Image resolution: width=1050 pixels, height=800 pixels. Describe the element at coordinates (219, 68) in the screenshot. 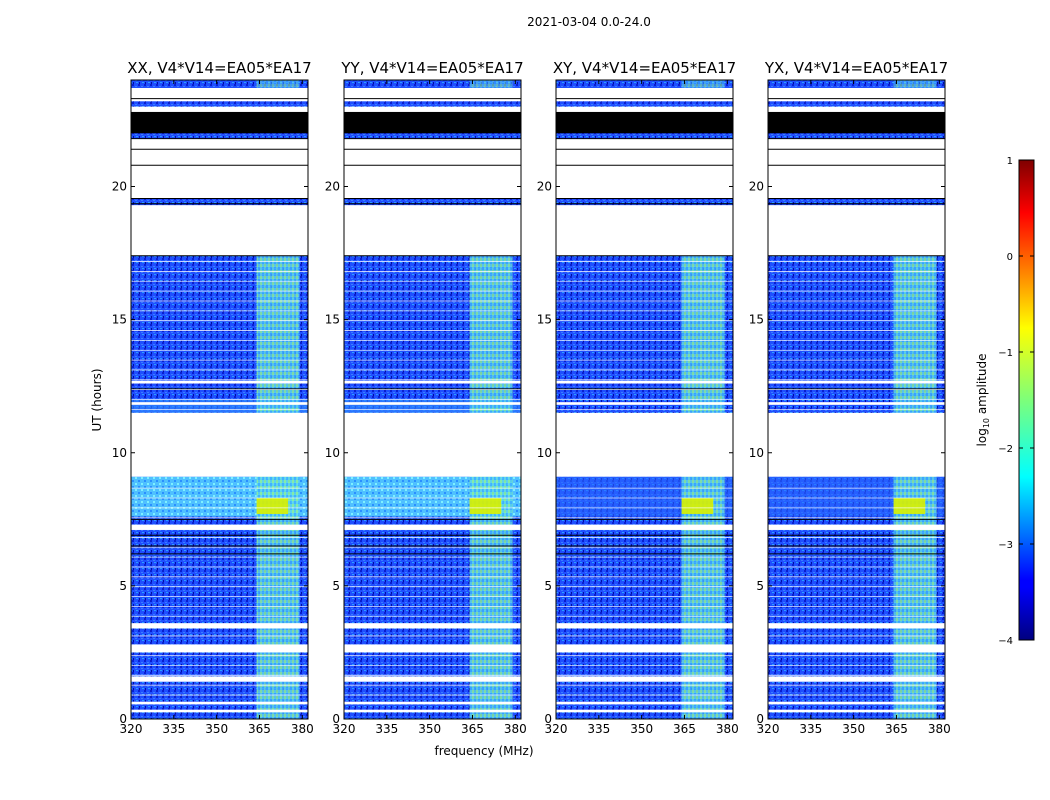

I see `panel-title: XX, V4*V14=EA05*EA17` at that location.